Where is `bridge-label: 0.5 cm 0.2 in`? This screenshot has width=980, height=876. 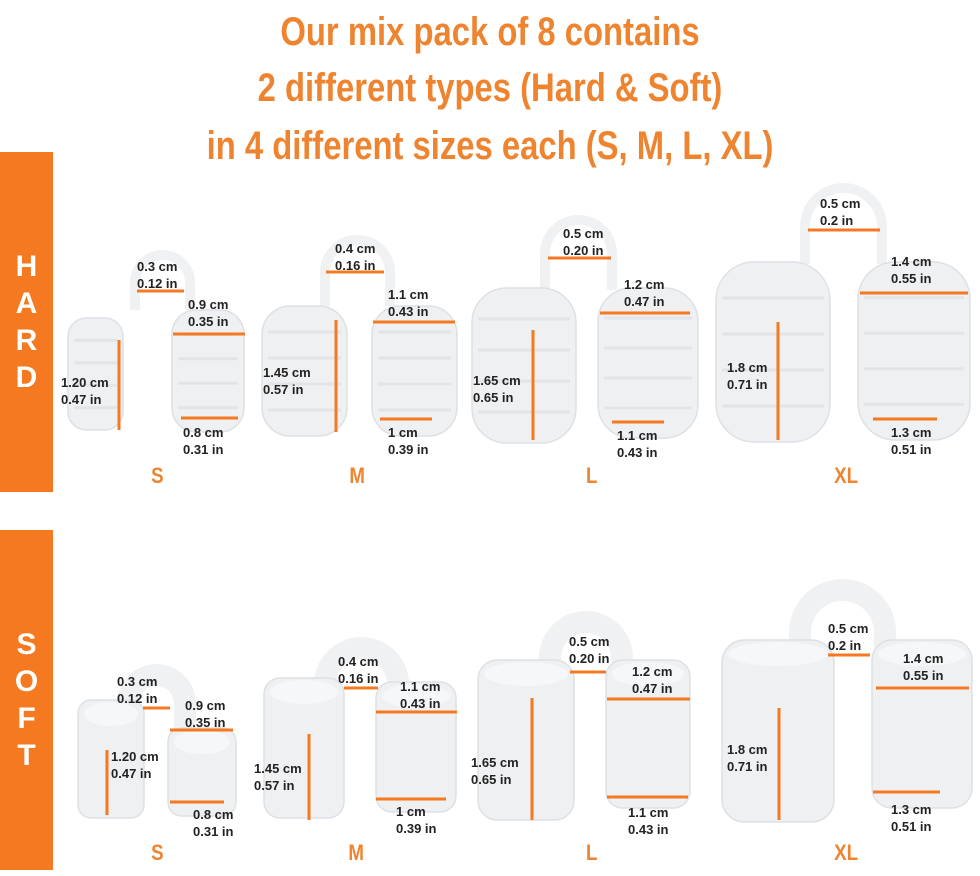
bridge-label: 0.5 cm 0.2 in is located at coordinates (848, 637).